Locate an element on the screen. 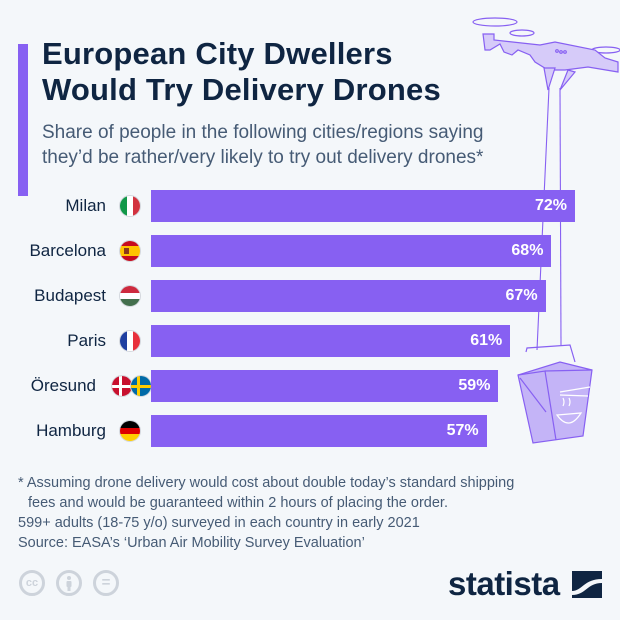 The height and width of the screenshot is (620, 620). category-label: Öresund is located at coordinates (63, 385).